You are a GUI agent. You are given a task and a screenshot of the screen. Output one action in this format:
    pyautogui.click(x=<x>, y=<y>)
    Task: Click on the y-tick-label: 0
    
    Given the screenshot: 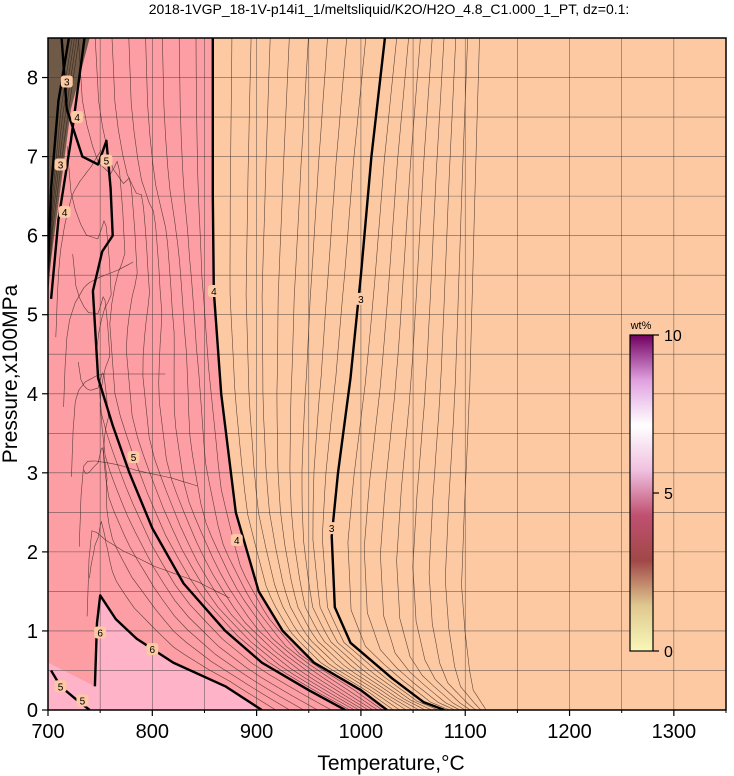 What is the action you would take?
    pyautogui.click(x=32, y=711)
    